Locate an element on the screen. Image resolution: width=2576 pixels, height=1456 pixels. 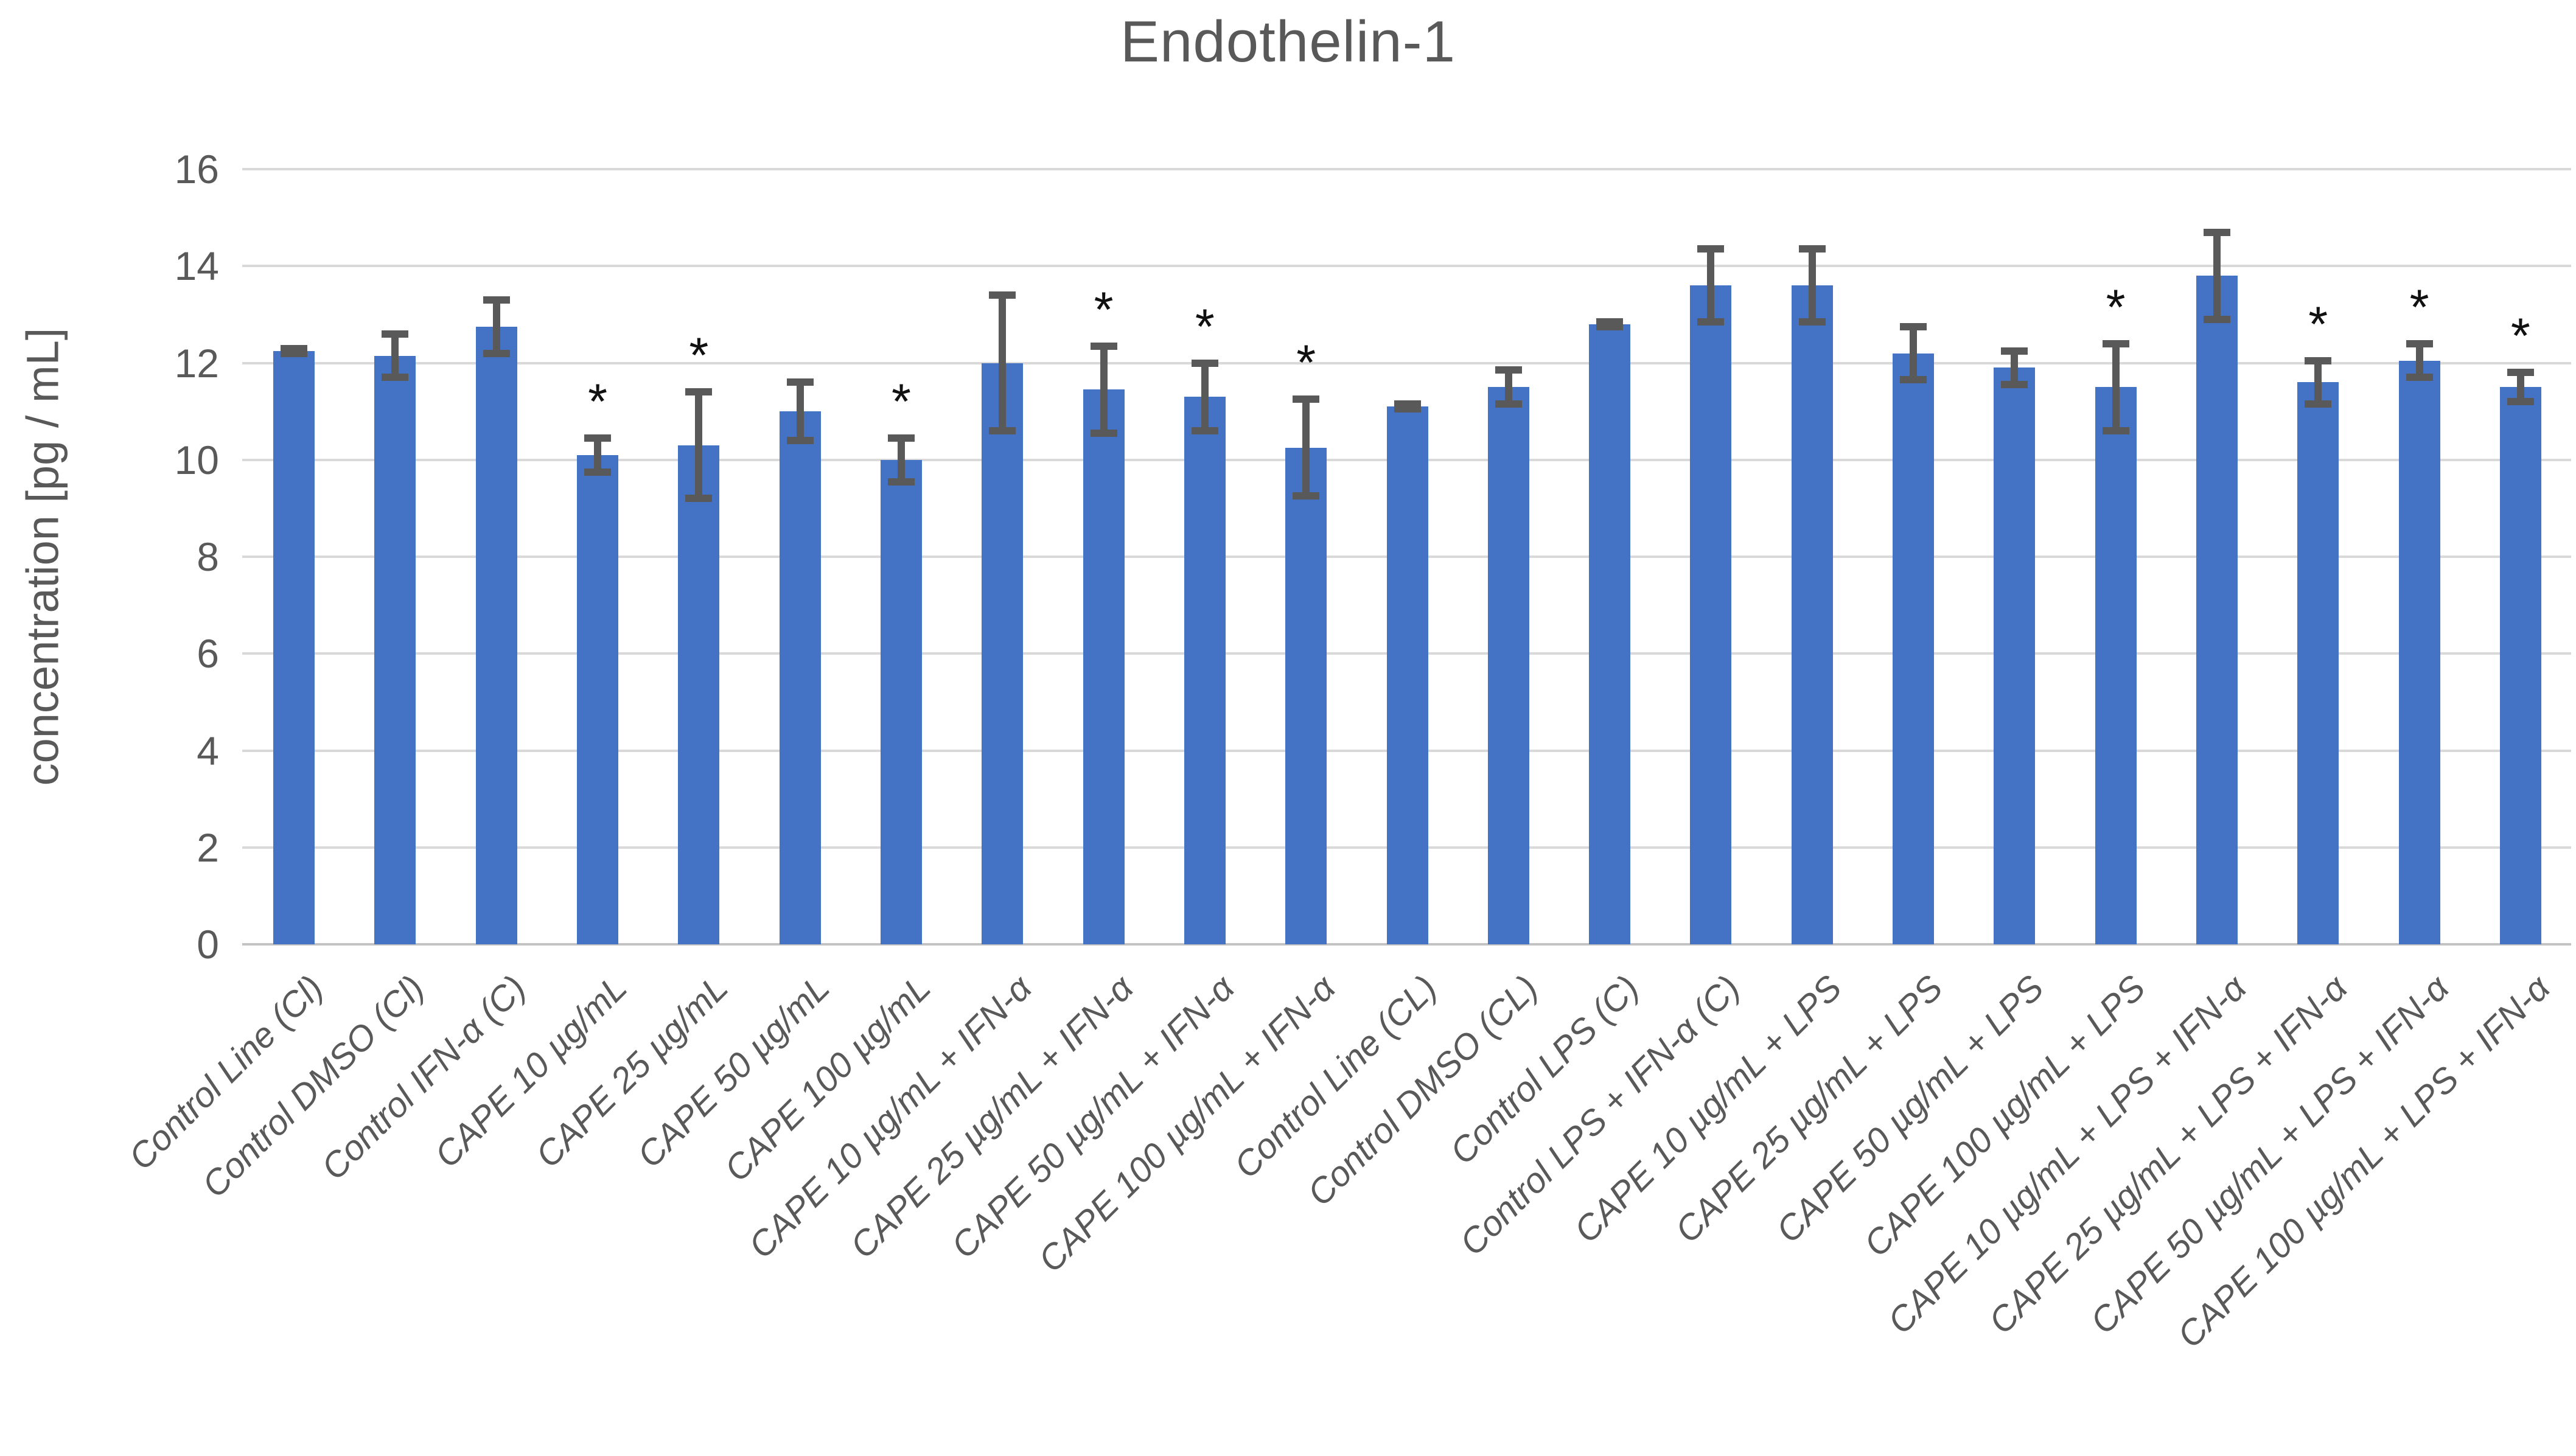
x-axis-line is located at coordinates (1406, 944).